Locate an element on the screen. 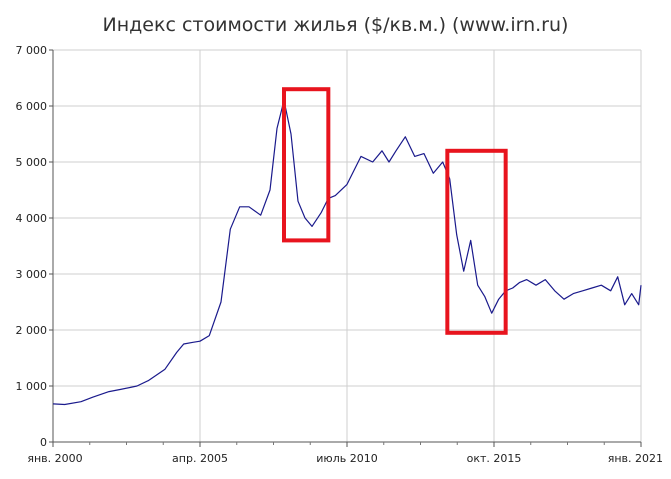 This screenshot has width=671, height=479. y-tick-label: 4 000 is located at coordinates (32, 218).